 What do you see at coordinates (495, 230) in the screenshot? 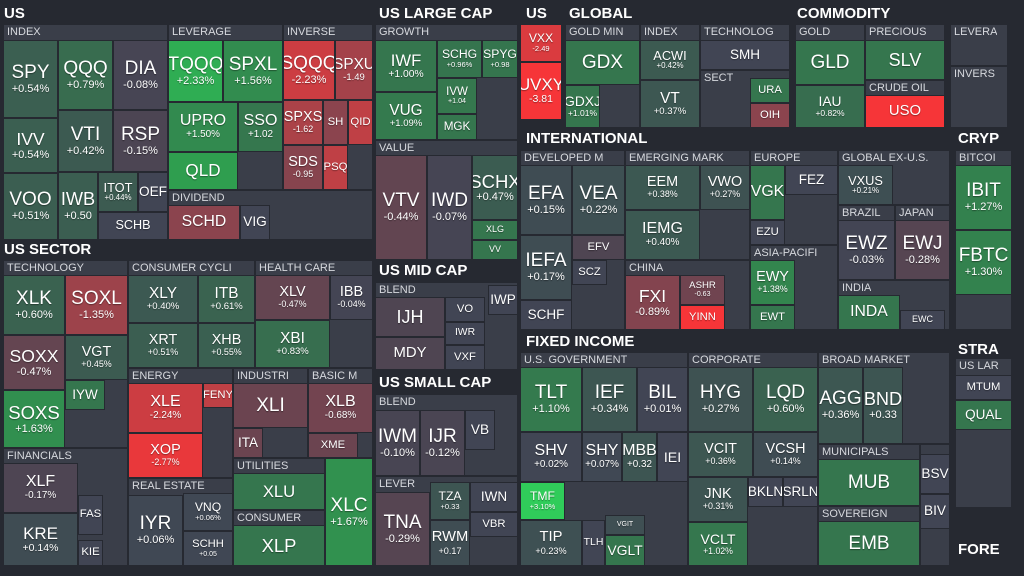
I see `ticker-tile: XLG` at bounding box center [495, 230].